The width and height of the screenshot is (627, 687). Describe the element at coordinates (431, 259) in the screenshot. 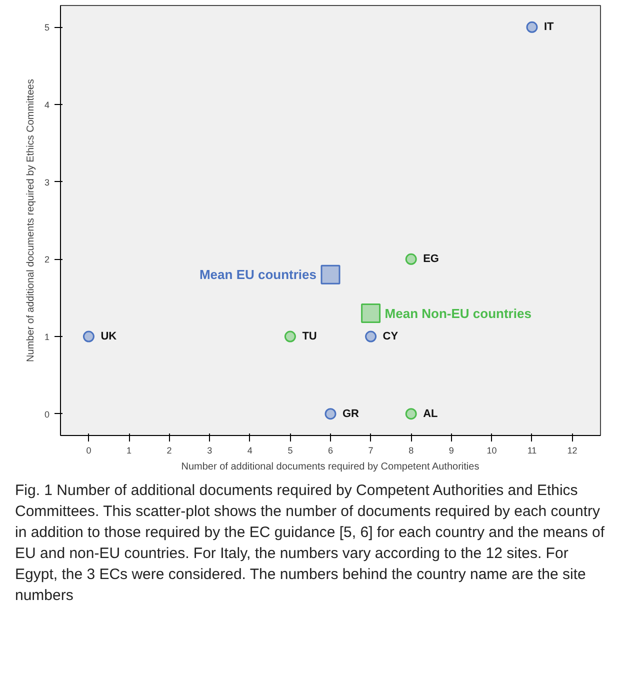

I see `data-label: EG` at that location.